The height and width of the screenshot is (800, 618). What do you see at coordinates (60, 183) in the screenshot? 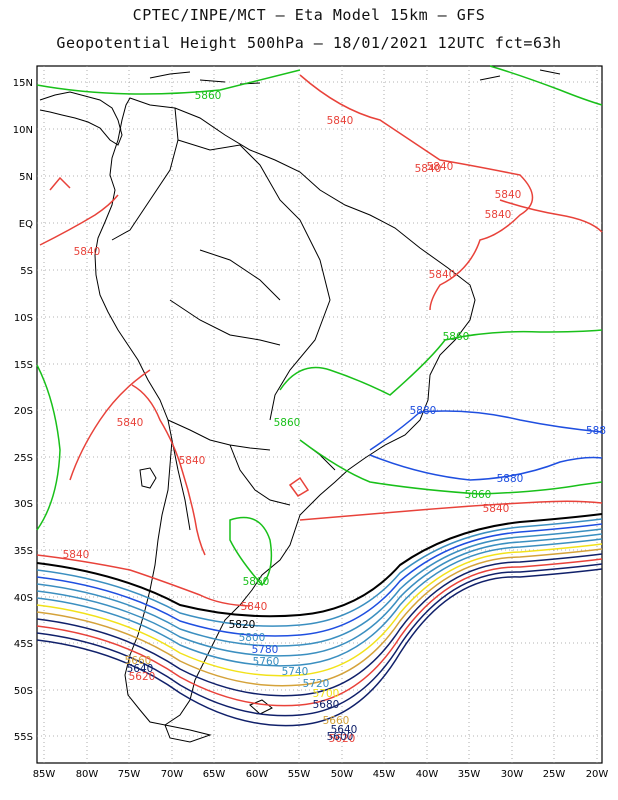
I see `contour-5840-pacific-islet` at bounding box center [60, 183].